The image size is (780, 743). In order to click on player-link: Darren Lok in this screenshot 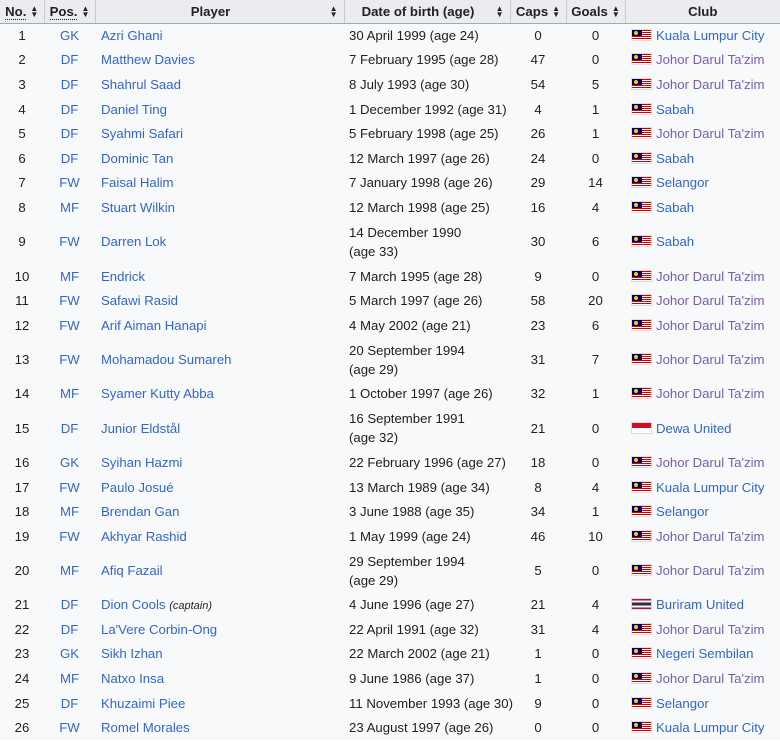, I will do `click(134, 242)`.